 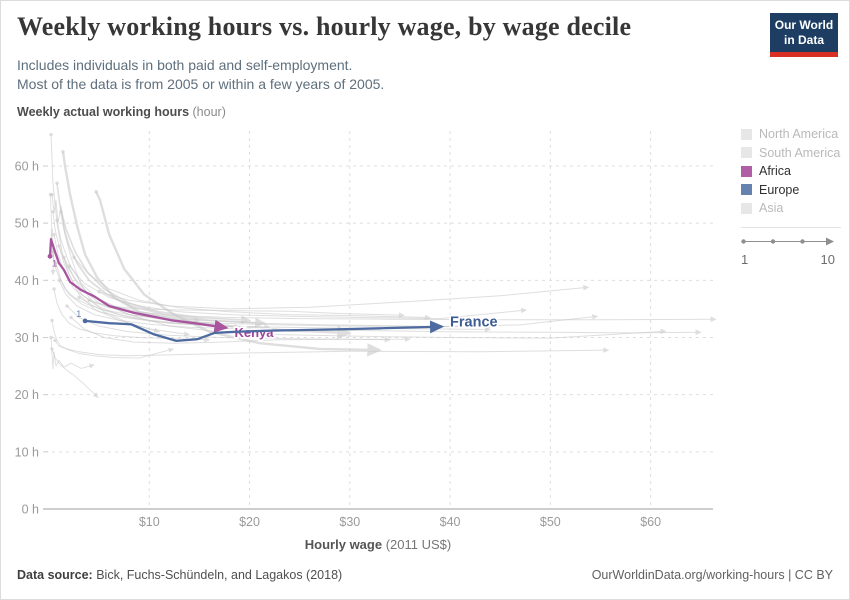 What do you see at coordinates (745, 259) in the screenshot?
I see `decile-scale-min: 1` at bounding box center [745, 259].